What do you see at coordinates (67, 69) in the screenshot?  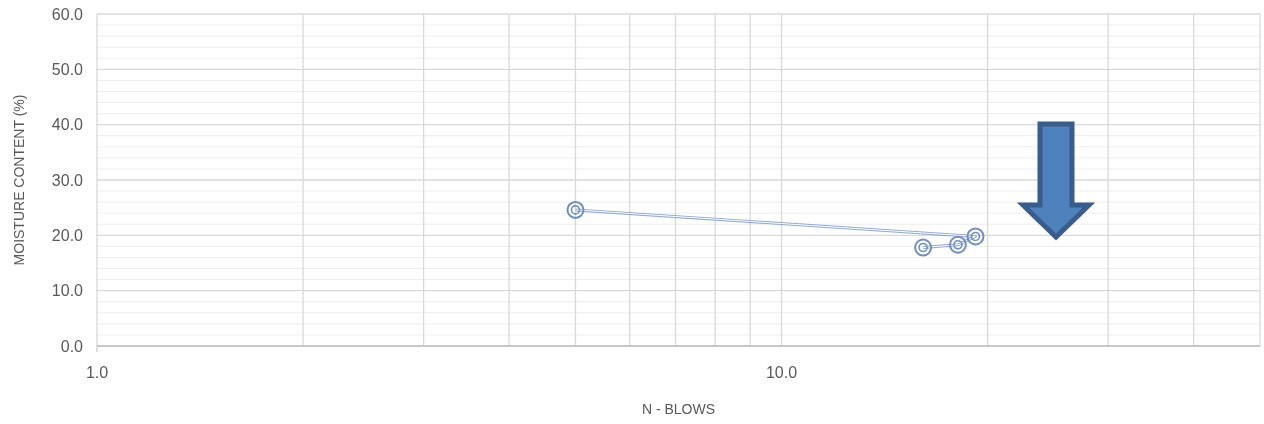 I see `y-tick-label: 50.0` at bounding box center [67, 69].